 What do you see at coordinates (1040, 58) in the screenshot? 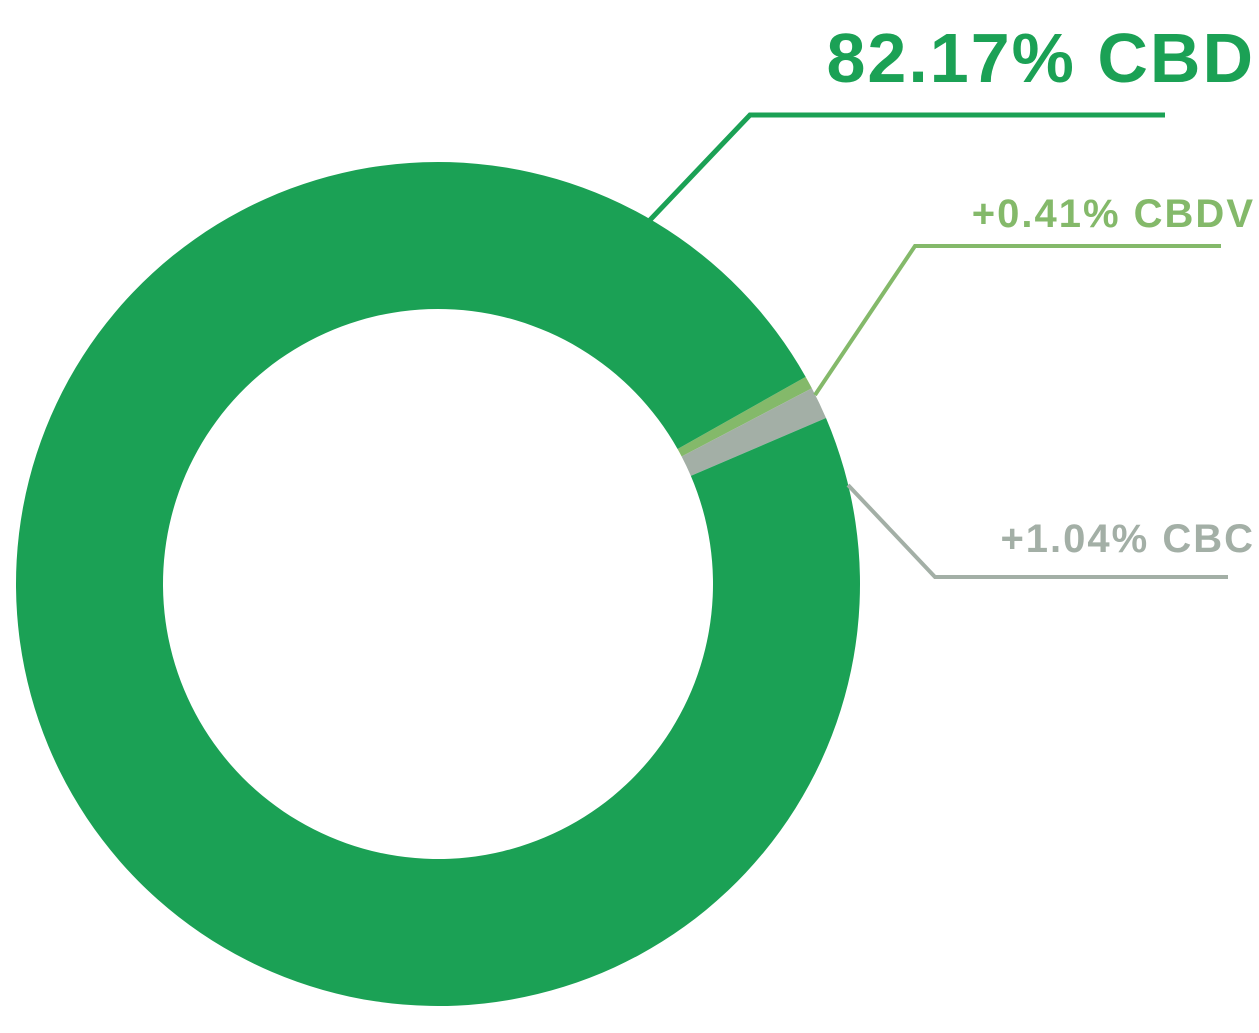
I see `value-label: 82.17% CBD` at bounding box center [1040, 58].